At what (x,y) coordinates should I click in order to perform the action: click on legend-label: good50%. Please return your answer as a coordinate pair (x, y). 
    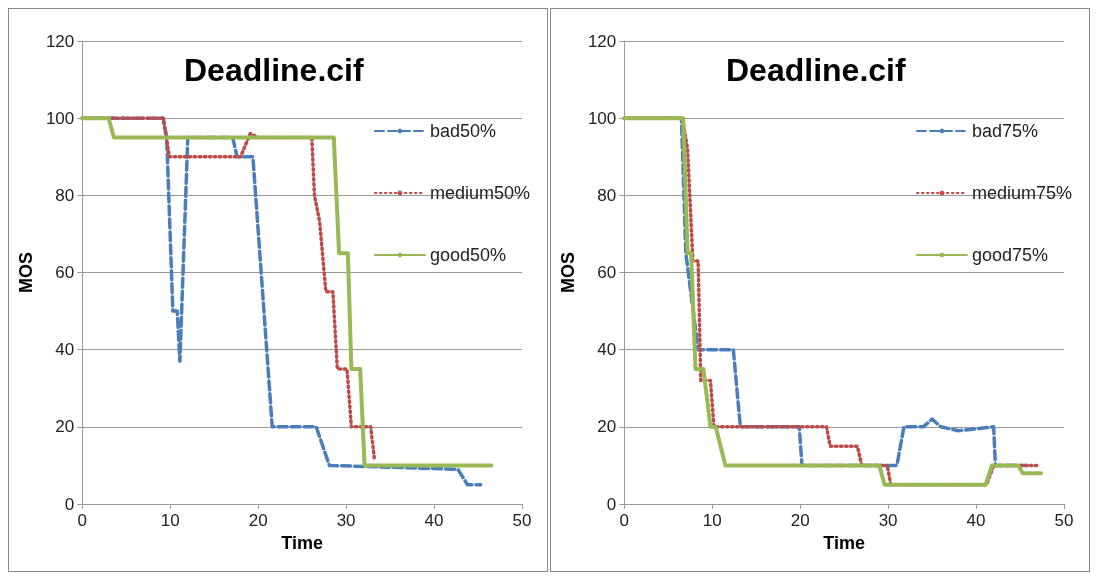
    Looking at the image, I should click on (468, 255).